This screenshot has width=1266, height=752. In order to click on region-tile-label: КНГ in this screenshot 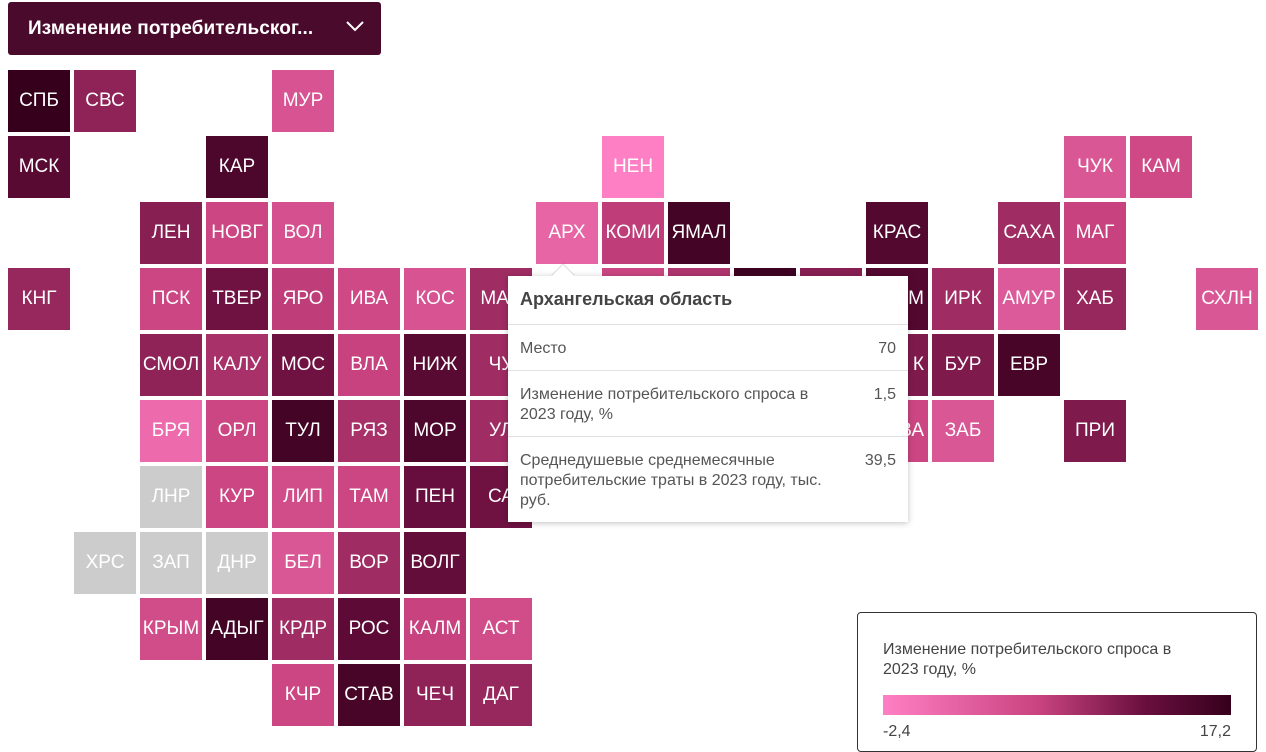, I will do `click(39, 298)`.